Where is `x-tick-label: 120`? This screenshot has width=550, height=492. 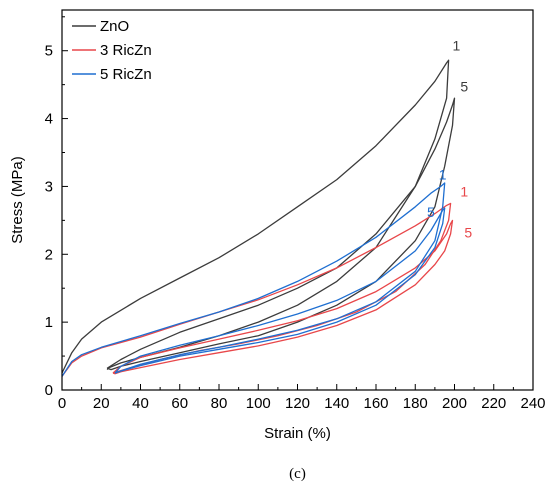 x-tick-label: 120 is located at coordinates (297, 403).